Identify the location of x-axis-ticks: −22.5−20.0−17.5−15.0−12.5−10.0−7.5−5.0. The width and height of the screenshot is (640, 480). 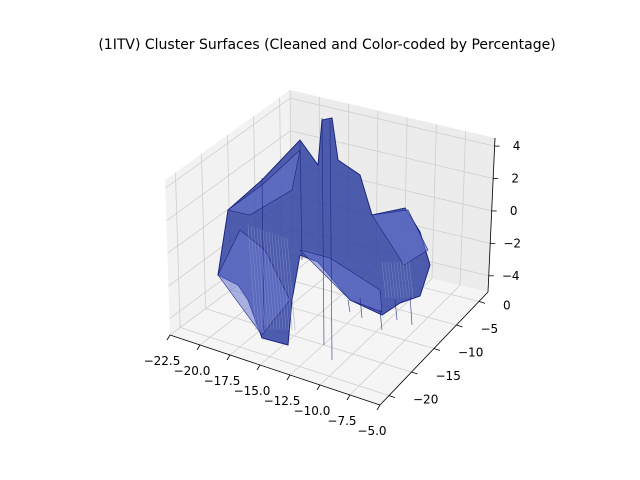
(265, 386).